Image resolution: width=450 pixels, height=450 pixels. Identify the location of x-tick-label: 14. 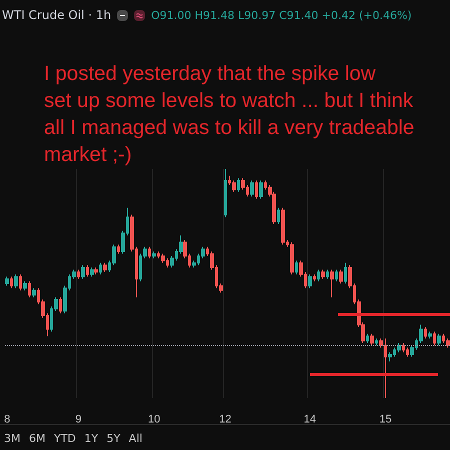
(310, 420).